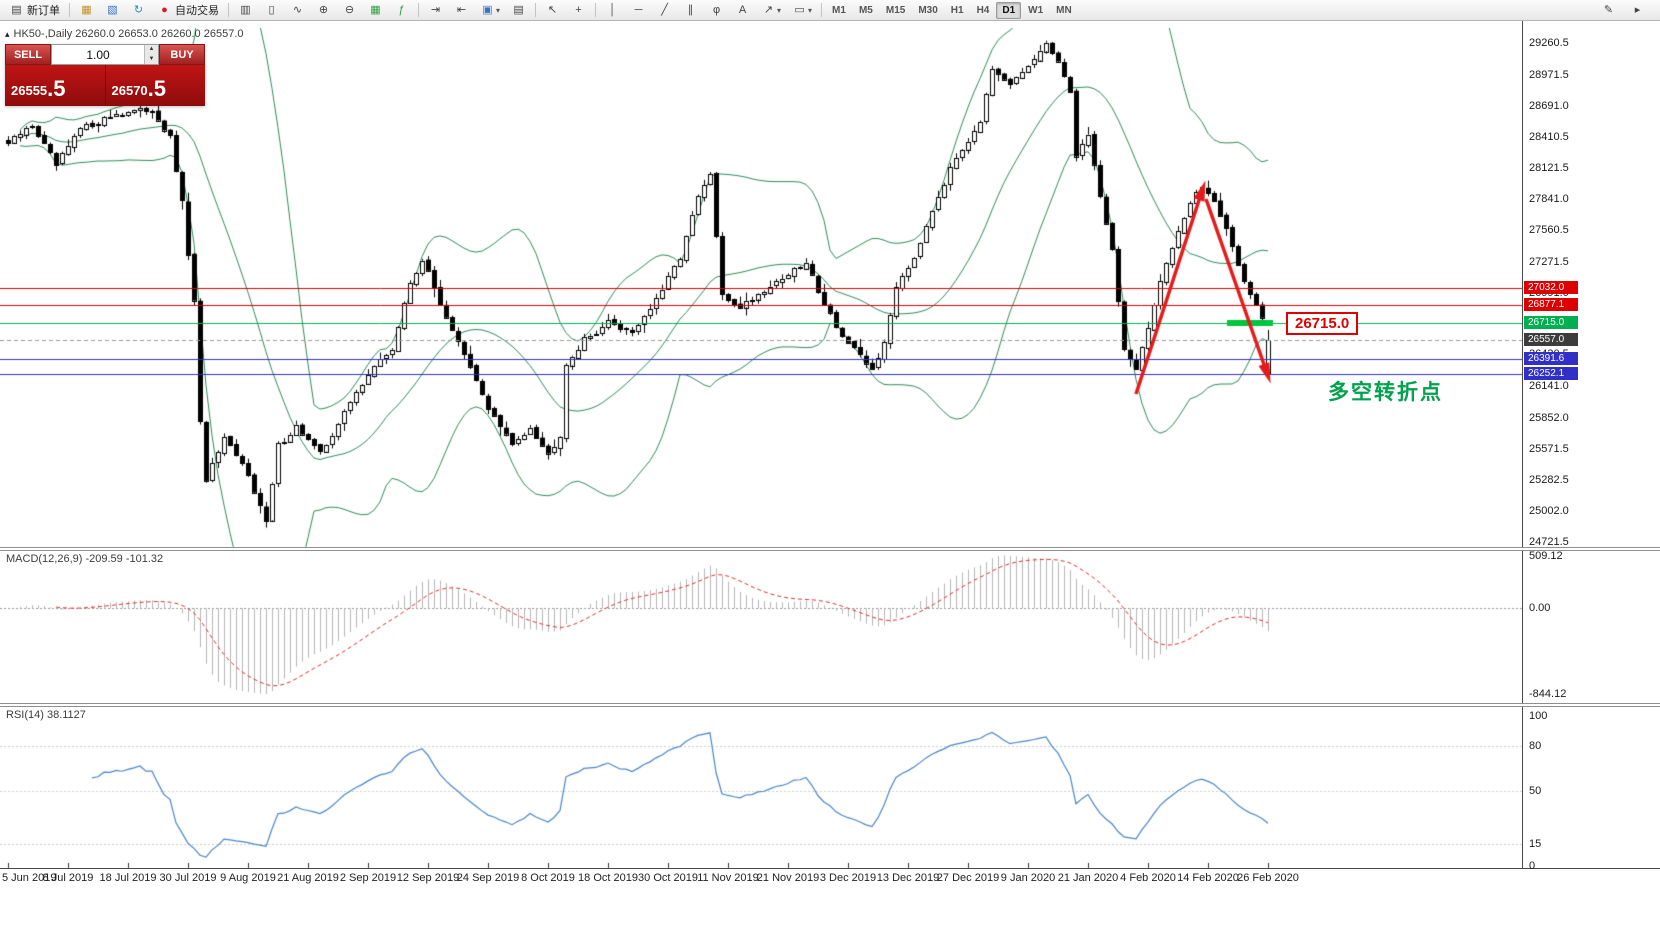 The image size is (1660, 945). What do you see at coordinates (138, 10) in the screenshot?
I see `refresh-button: ↻` at bounding box center [138, 10].